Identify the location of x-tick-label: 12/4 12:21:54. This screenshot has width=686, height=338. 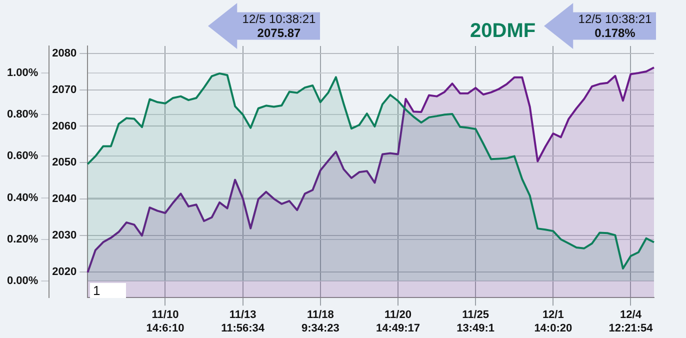
(631, 321).